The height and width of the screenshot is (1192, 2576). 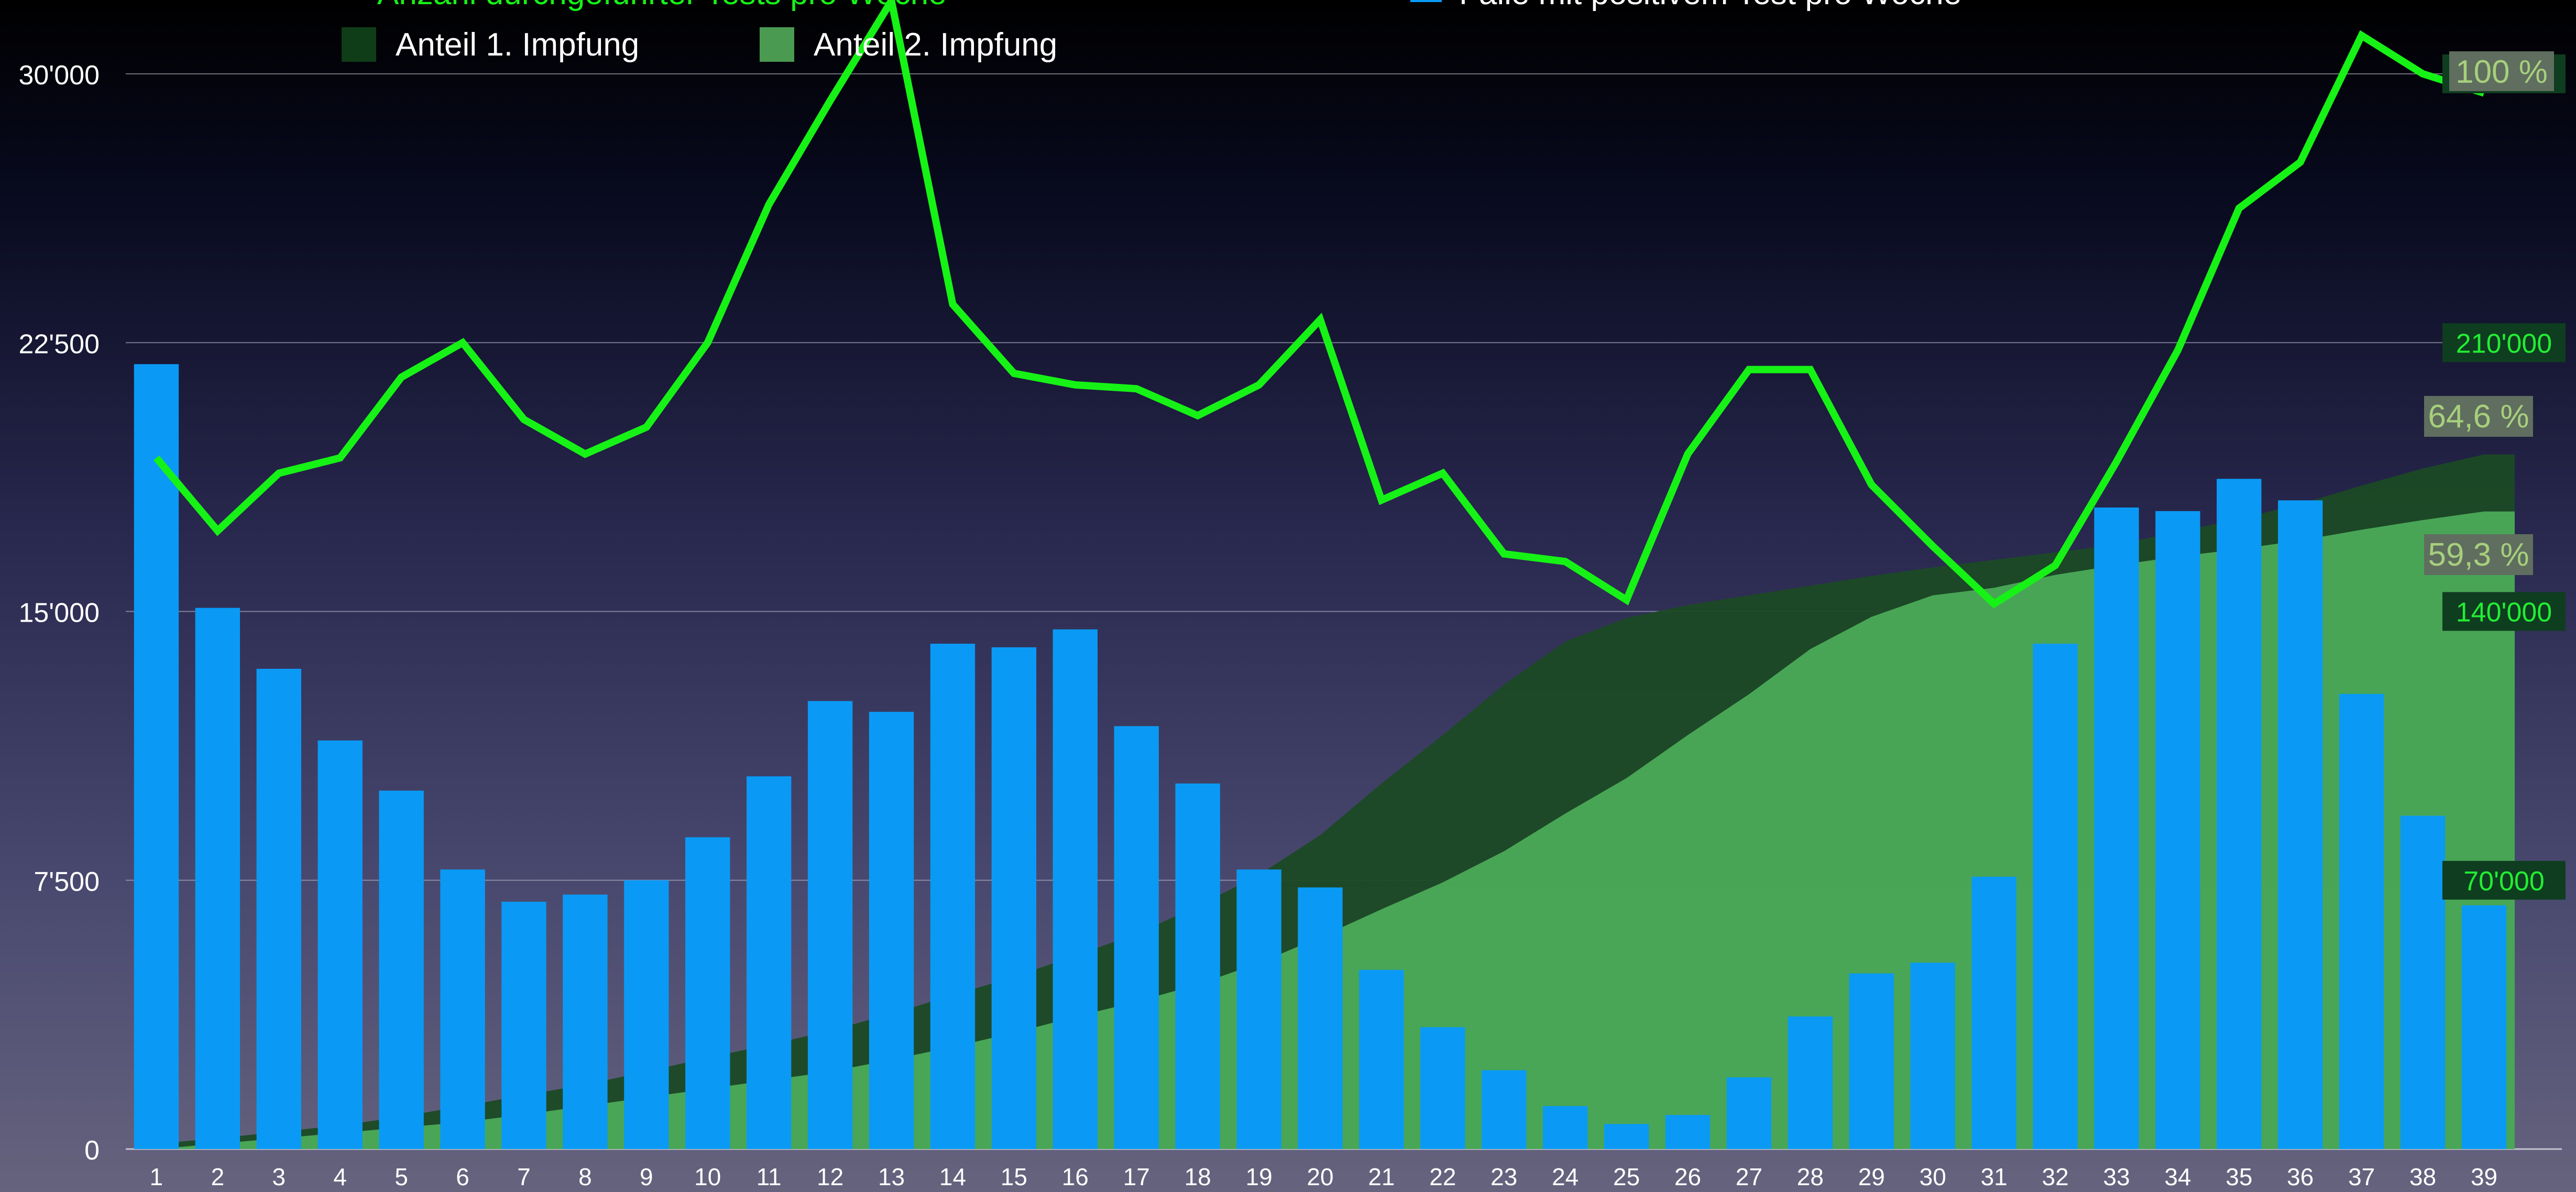 What do you see at coordinates (1810, 1176) in the screenshot?
I see `x-tick-label-28: 28` at bounding box center [1810, 1176].